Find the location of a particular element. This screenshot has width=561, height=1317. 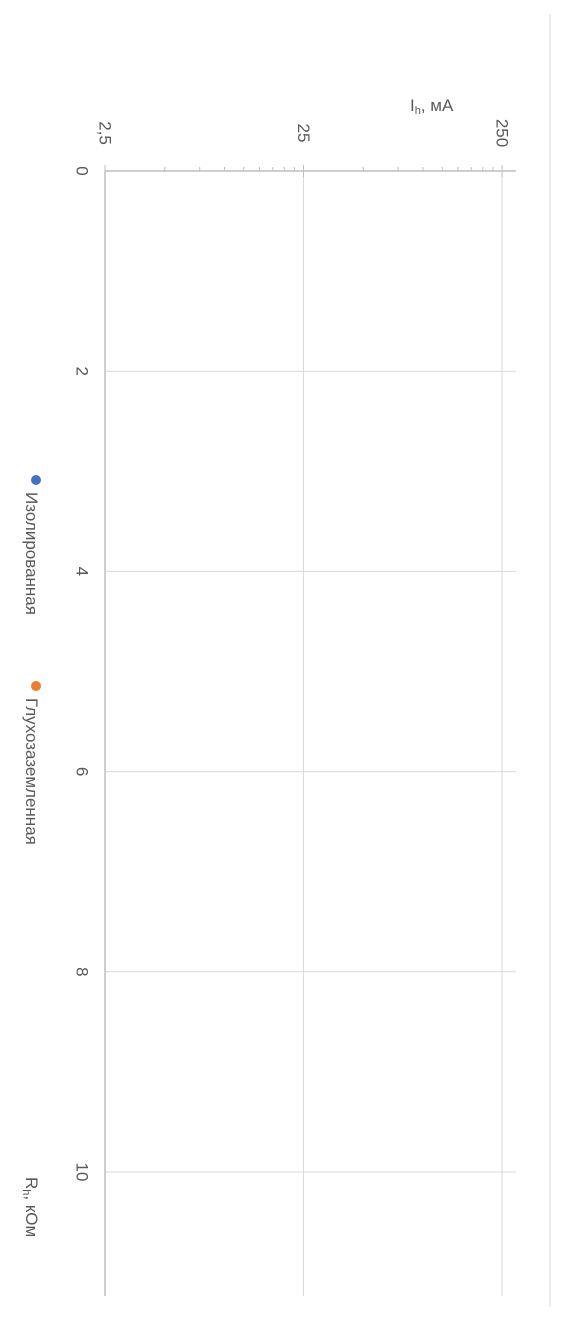

x-tick-label: 6 is located at coordinates (82, 771).